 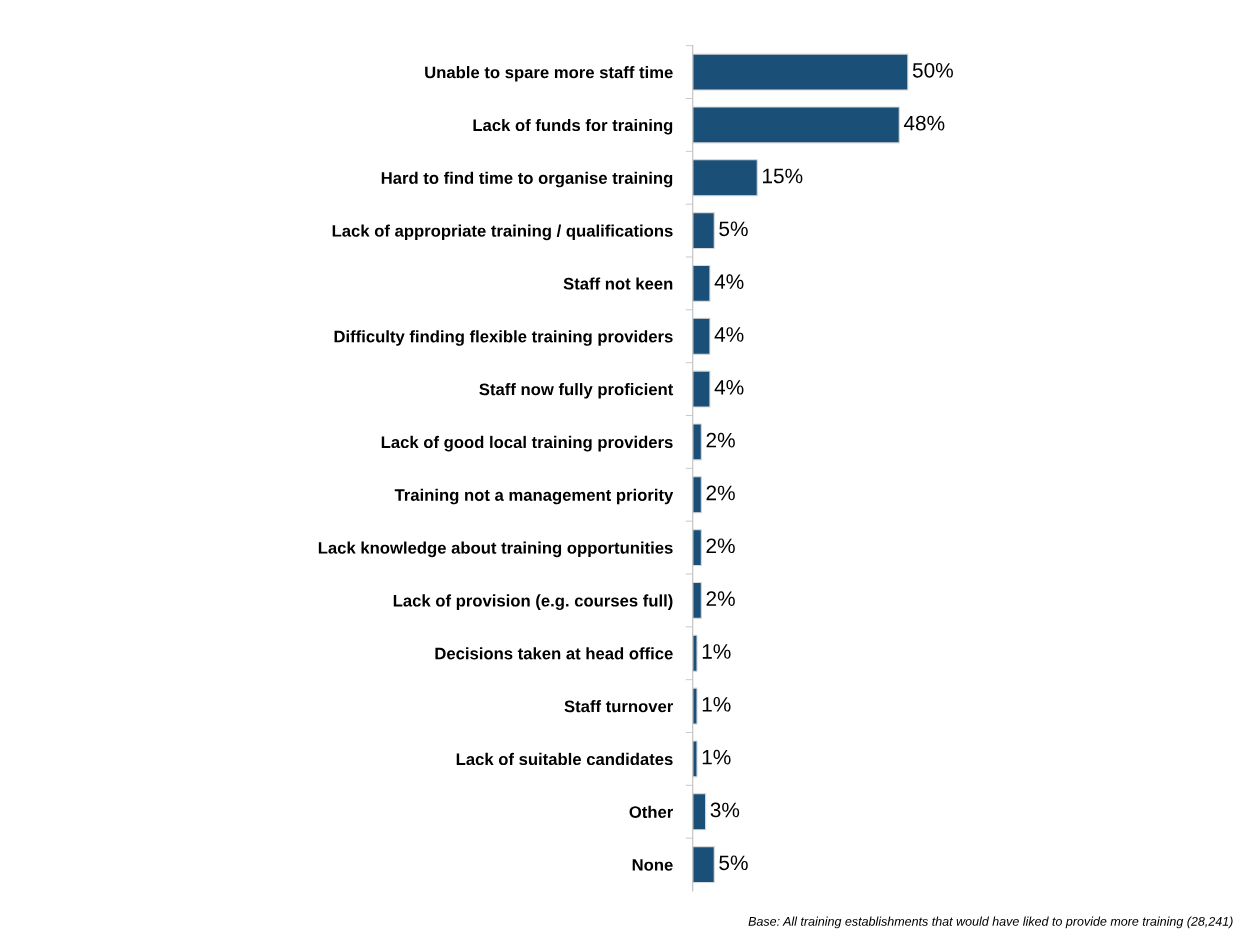 What do you see at coordinates (783, 176) in the screenshot?
I see `data-label: 15%` at bounding box center [783, 176].